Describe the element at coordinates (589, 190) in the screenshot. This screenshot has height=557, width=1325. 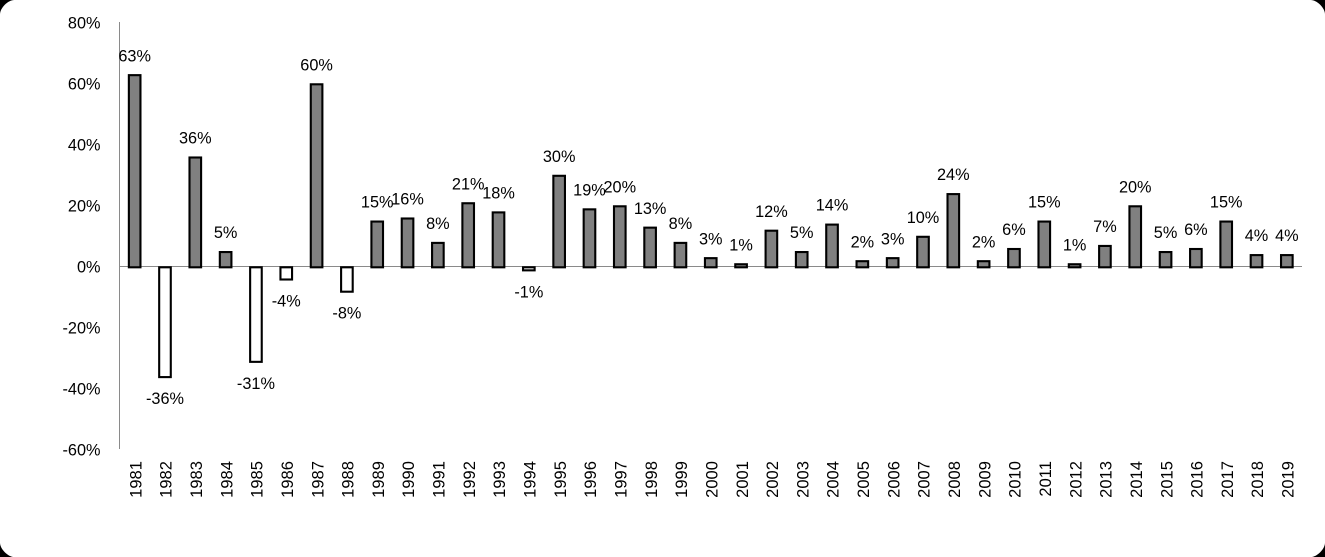
I see `svg-text: 19%` at that location.